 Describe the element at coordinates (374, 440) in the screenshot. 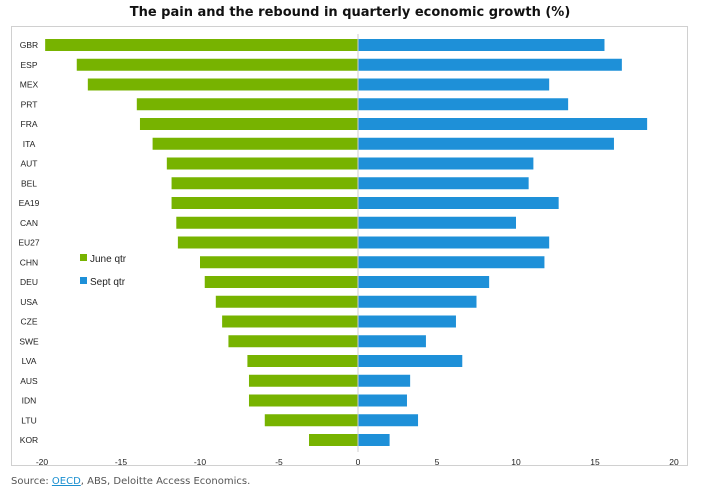

I see `bar-sept-qtr-kor` at that location.